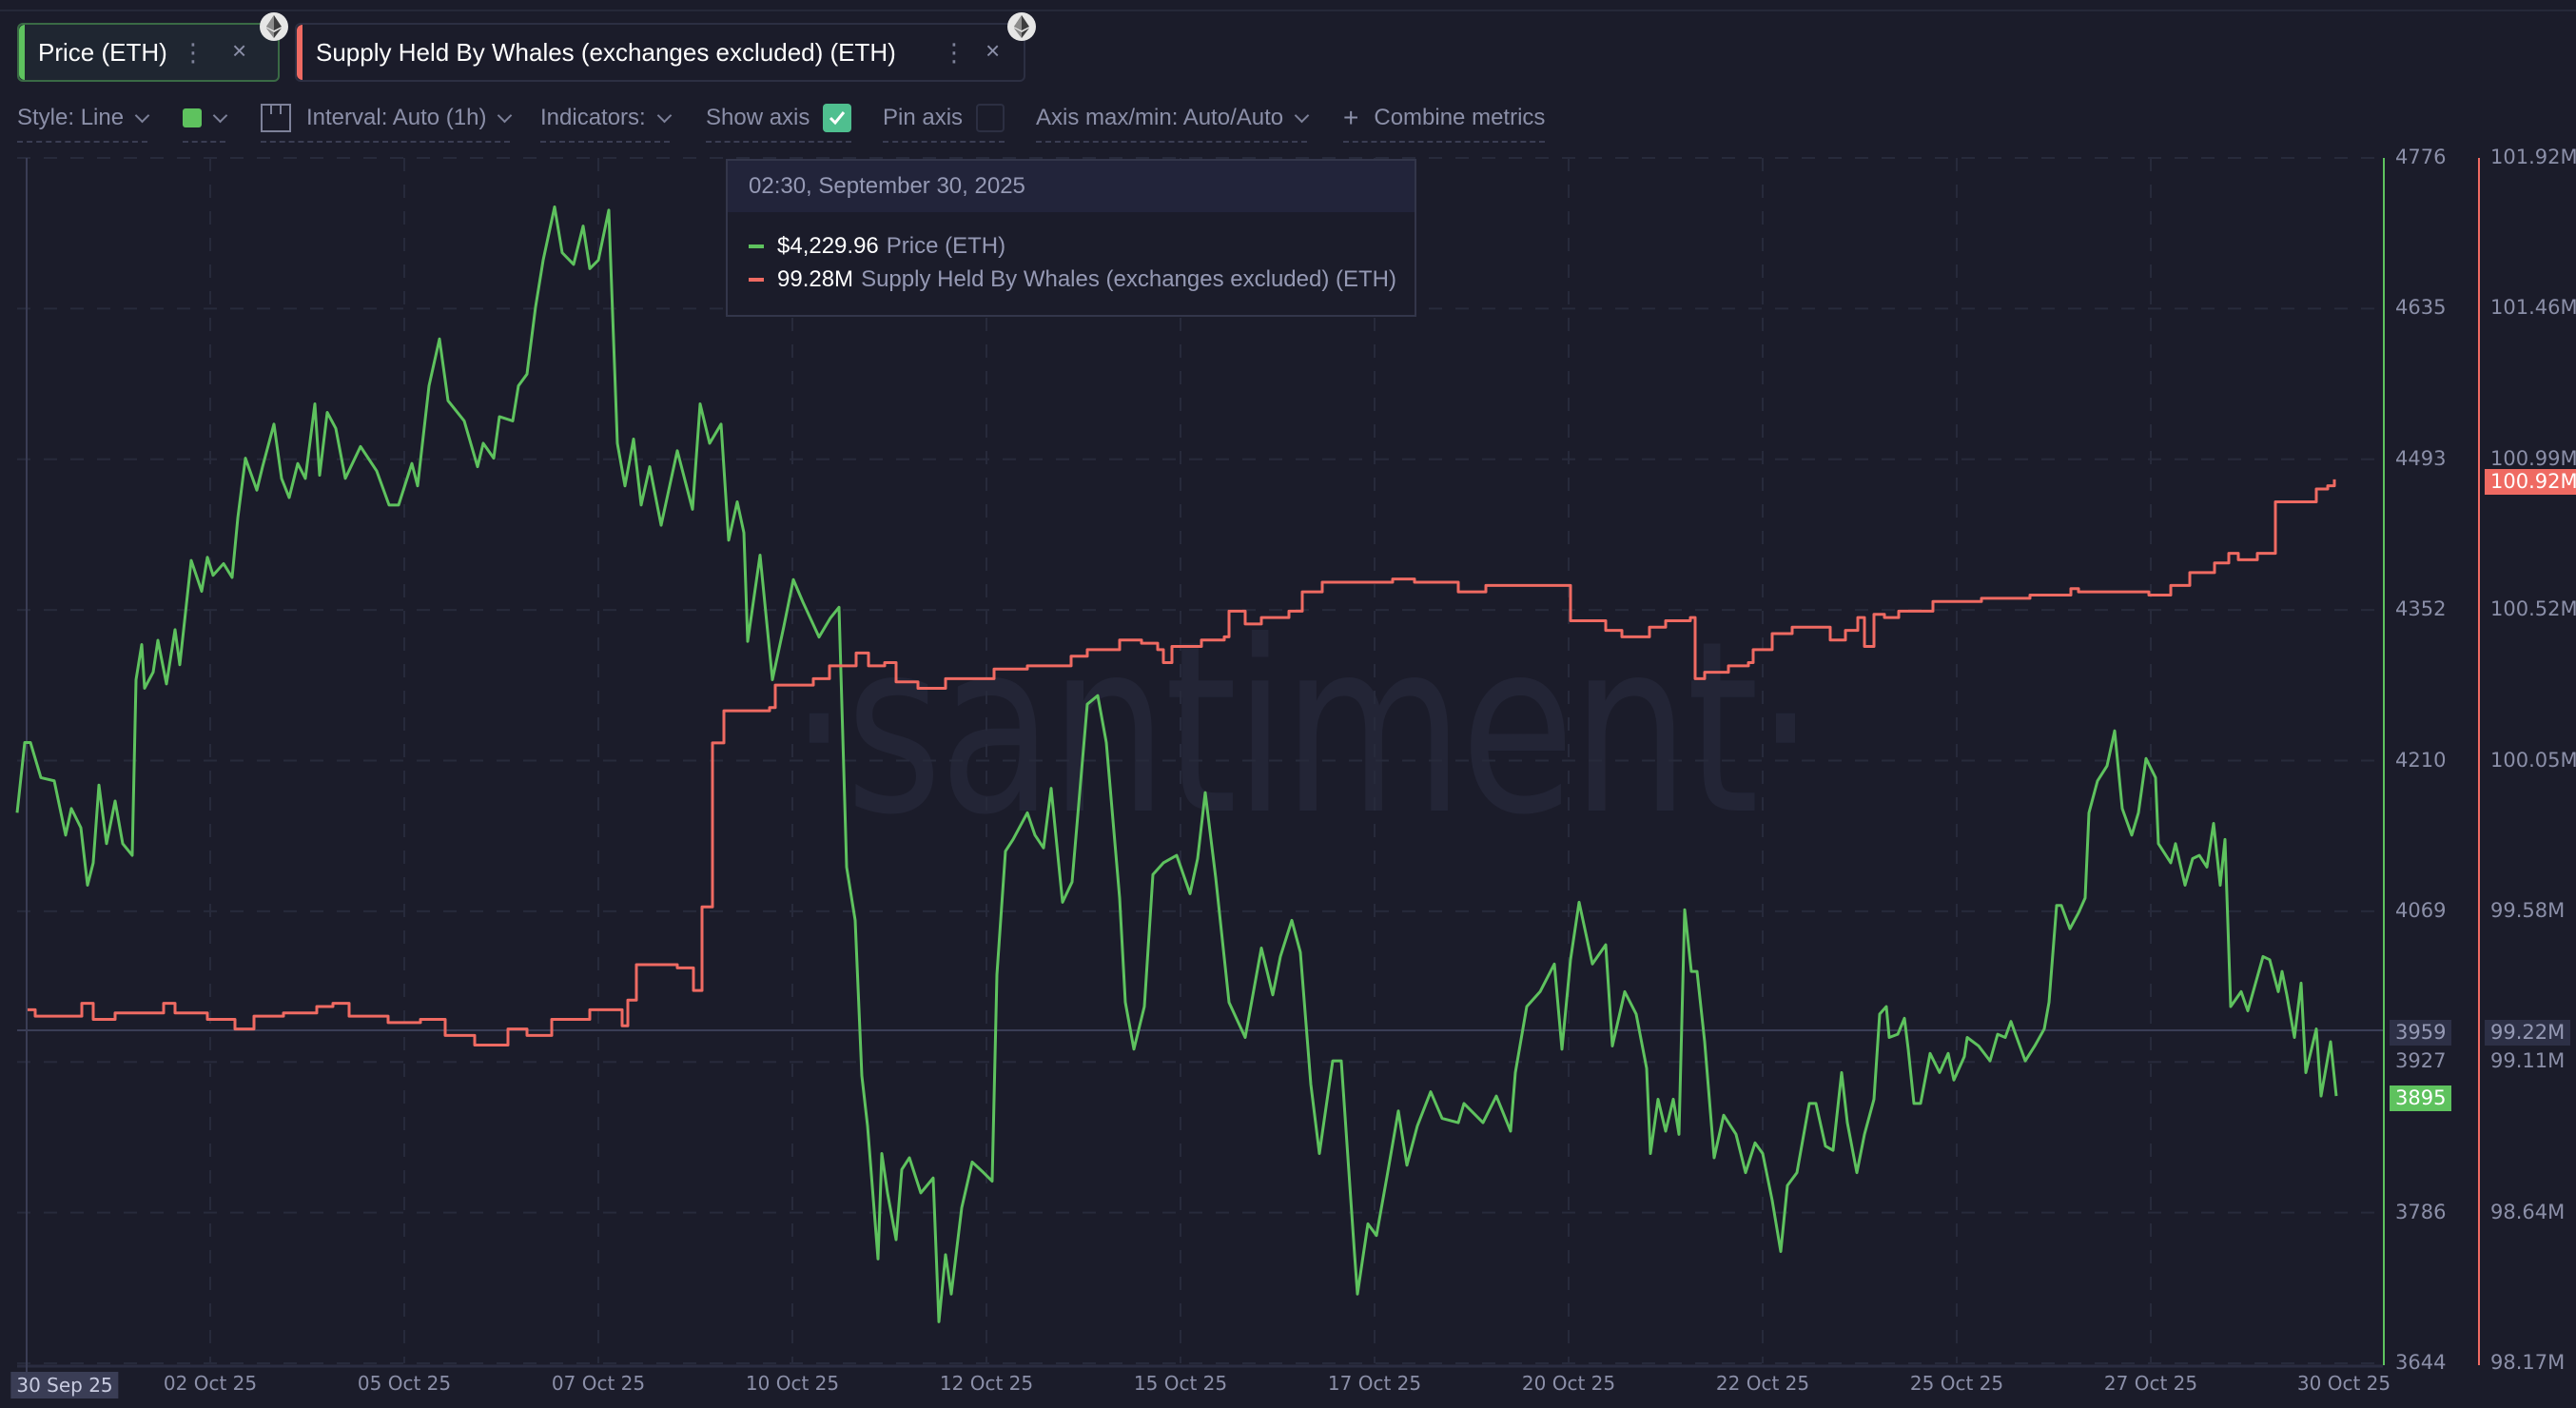 The width and height of the screenshot is (2576, 1408). What do you see at coordinates (2421, 1211) in the screenshot?
I see `price-axis-tick: 3786` at bounding box center [2421, 1211].